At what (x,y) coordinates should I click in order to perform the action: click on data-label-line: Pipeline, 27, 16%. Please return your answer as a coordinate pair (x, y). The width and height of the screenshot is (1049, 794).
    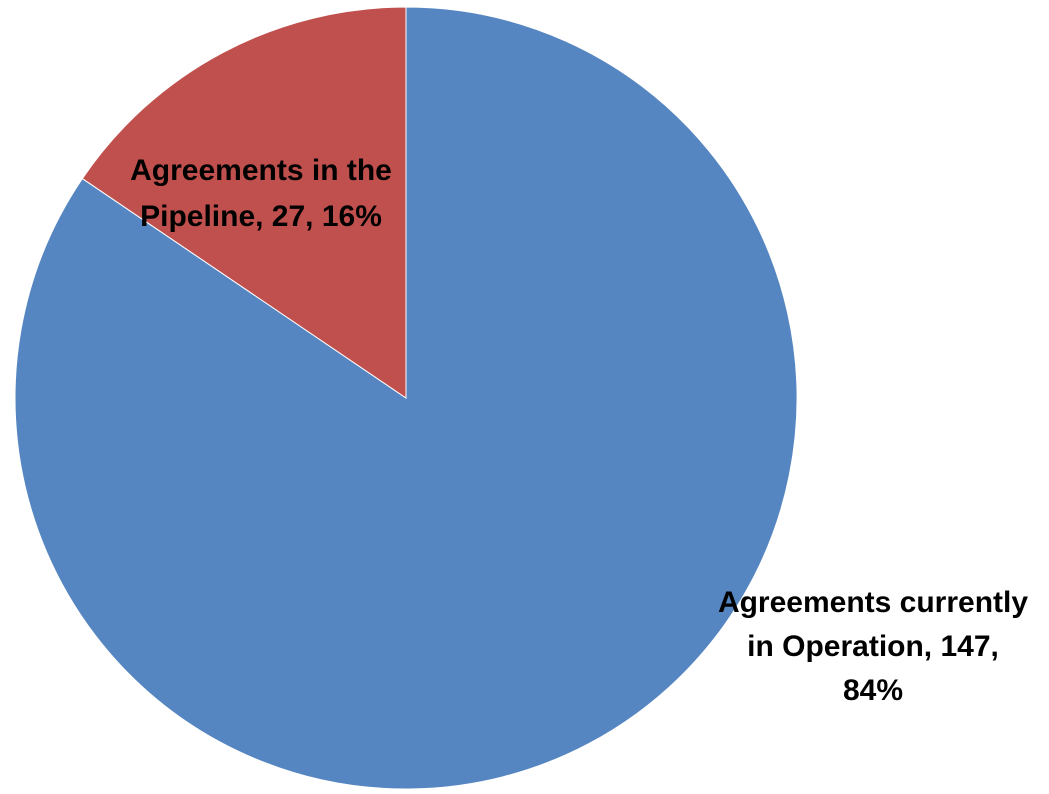
    Looking at the image, I should click on (261, 216).